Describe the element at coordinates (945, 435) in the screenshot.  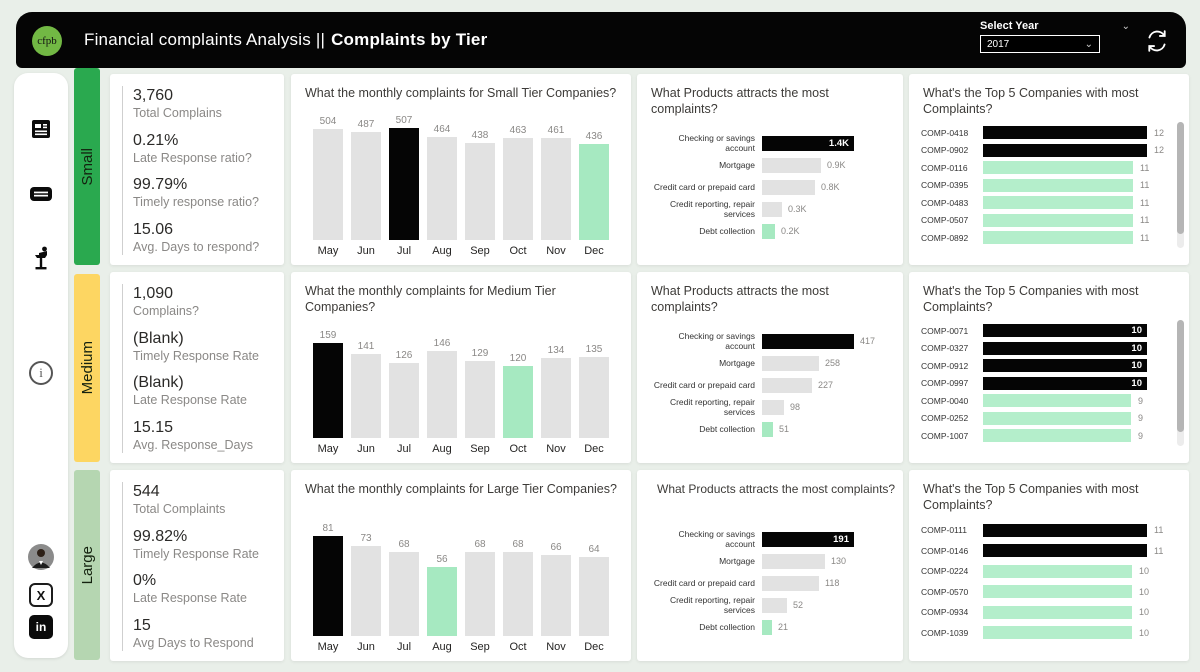
I see `company-label: COMP-1007` at that location.